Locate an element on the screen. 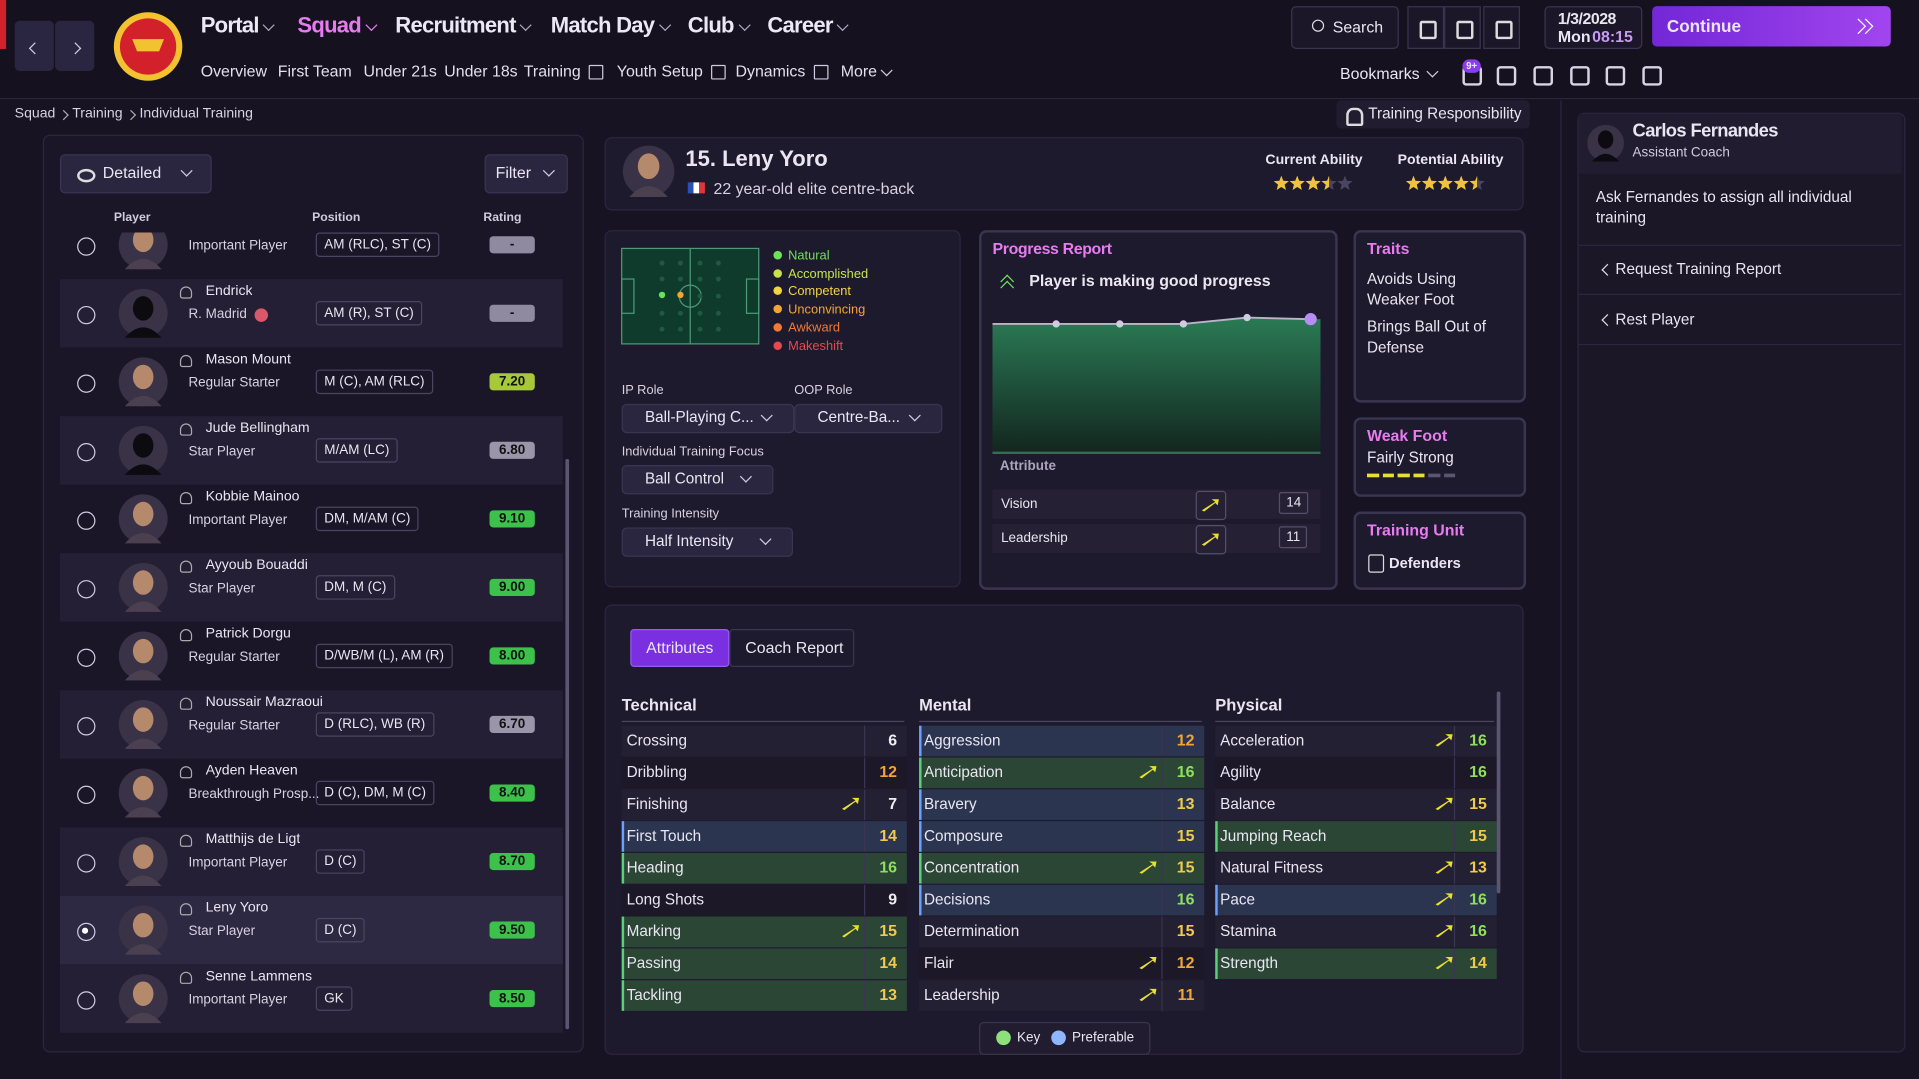 This screenshot has height=1079, width=1919. attribute-value: 7 is located at coordinates (893, 803).